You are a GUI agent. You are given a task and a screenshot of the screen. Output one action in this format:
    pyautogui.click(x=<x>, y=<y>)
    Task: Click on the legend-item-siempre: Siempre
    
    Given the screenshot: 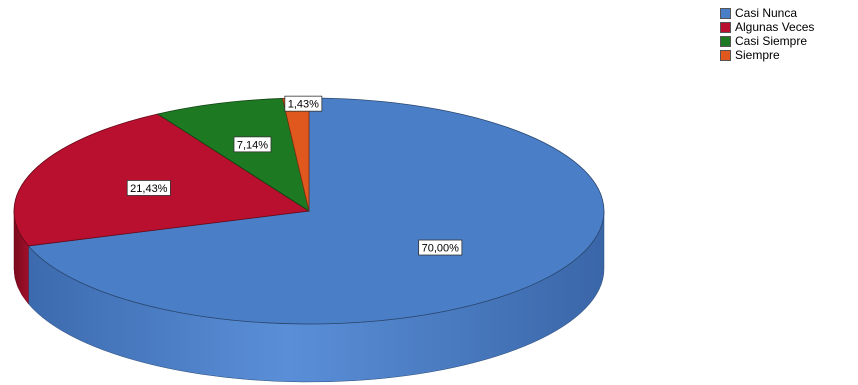 What is the action you would take?
    pyautogui.click(x=767, y=55)
    